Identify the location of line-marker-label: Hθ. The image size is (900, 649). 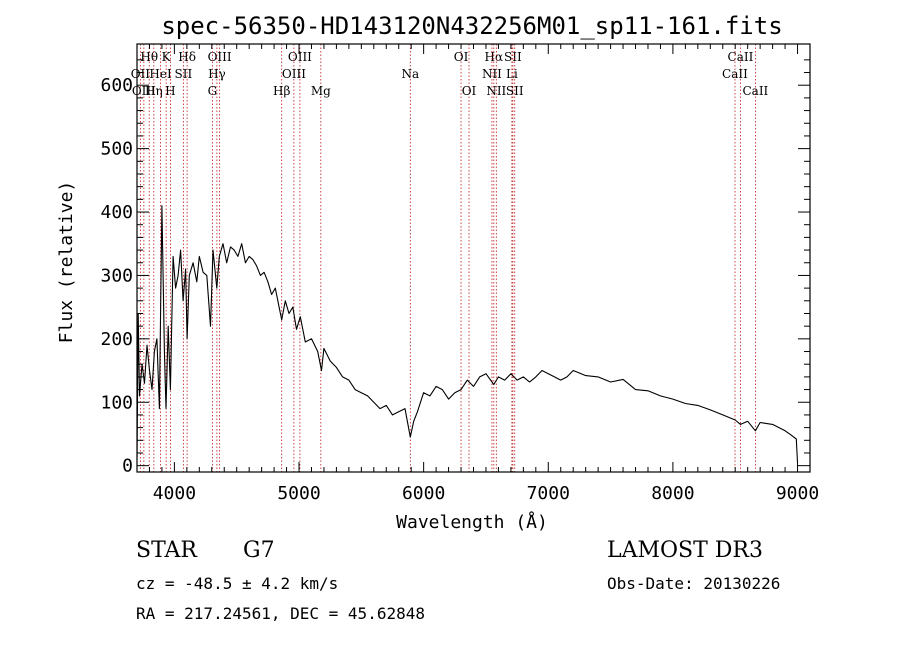
(149, 57).